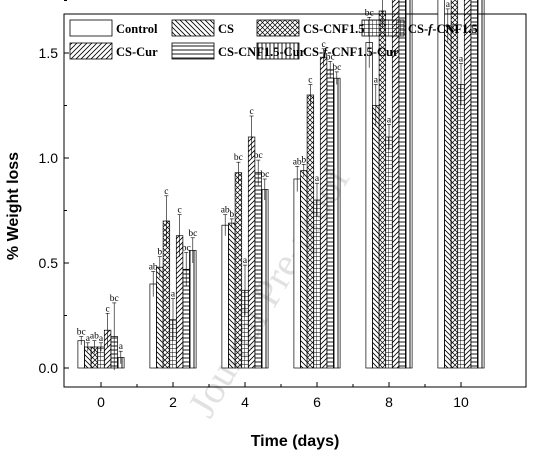 The height and width of the screenshot is (460, 554). What do you see at coordinates (333, 29) in the screenshot?
I see `legend-label: CS-CNF1.5` at bounding box center [333, 29].